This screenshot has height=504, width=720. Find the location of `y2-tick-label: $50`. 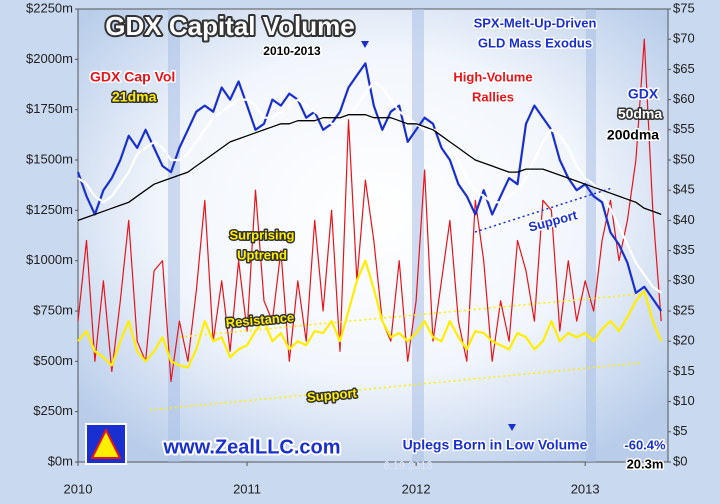

y2-tick-label: $50 is located at coordinates (684, 158).